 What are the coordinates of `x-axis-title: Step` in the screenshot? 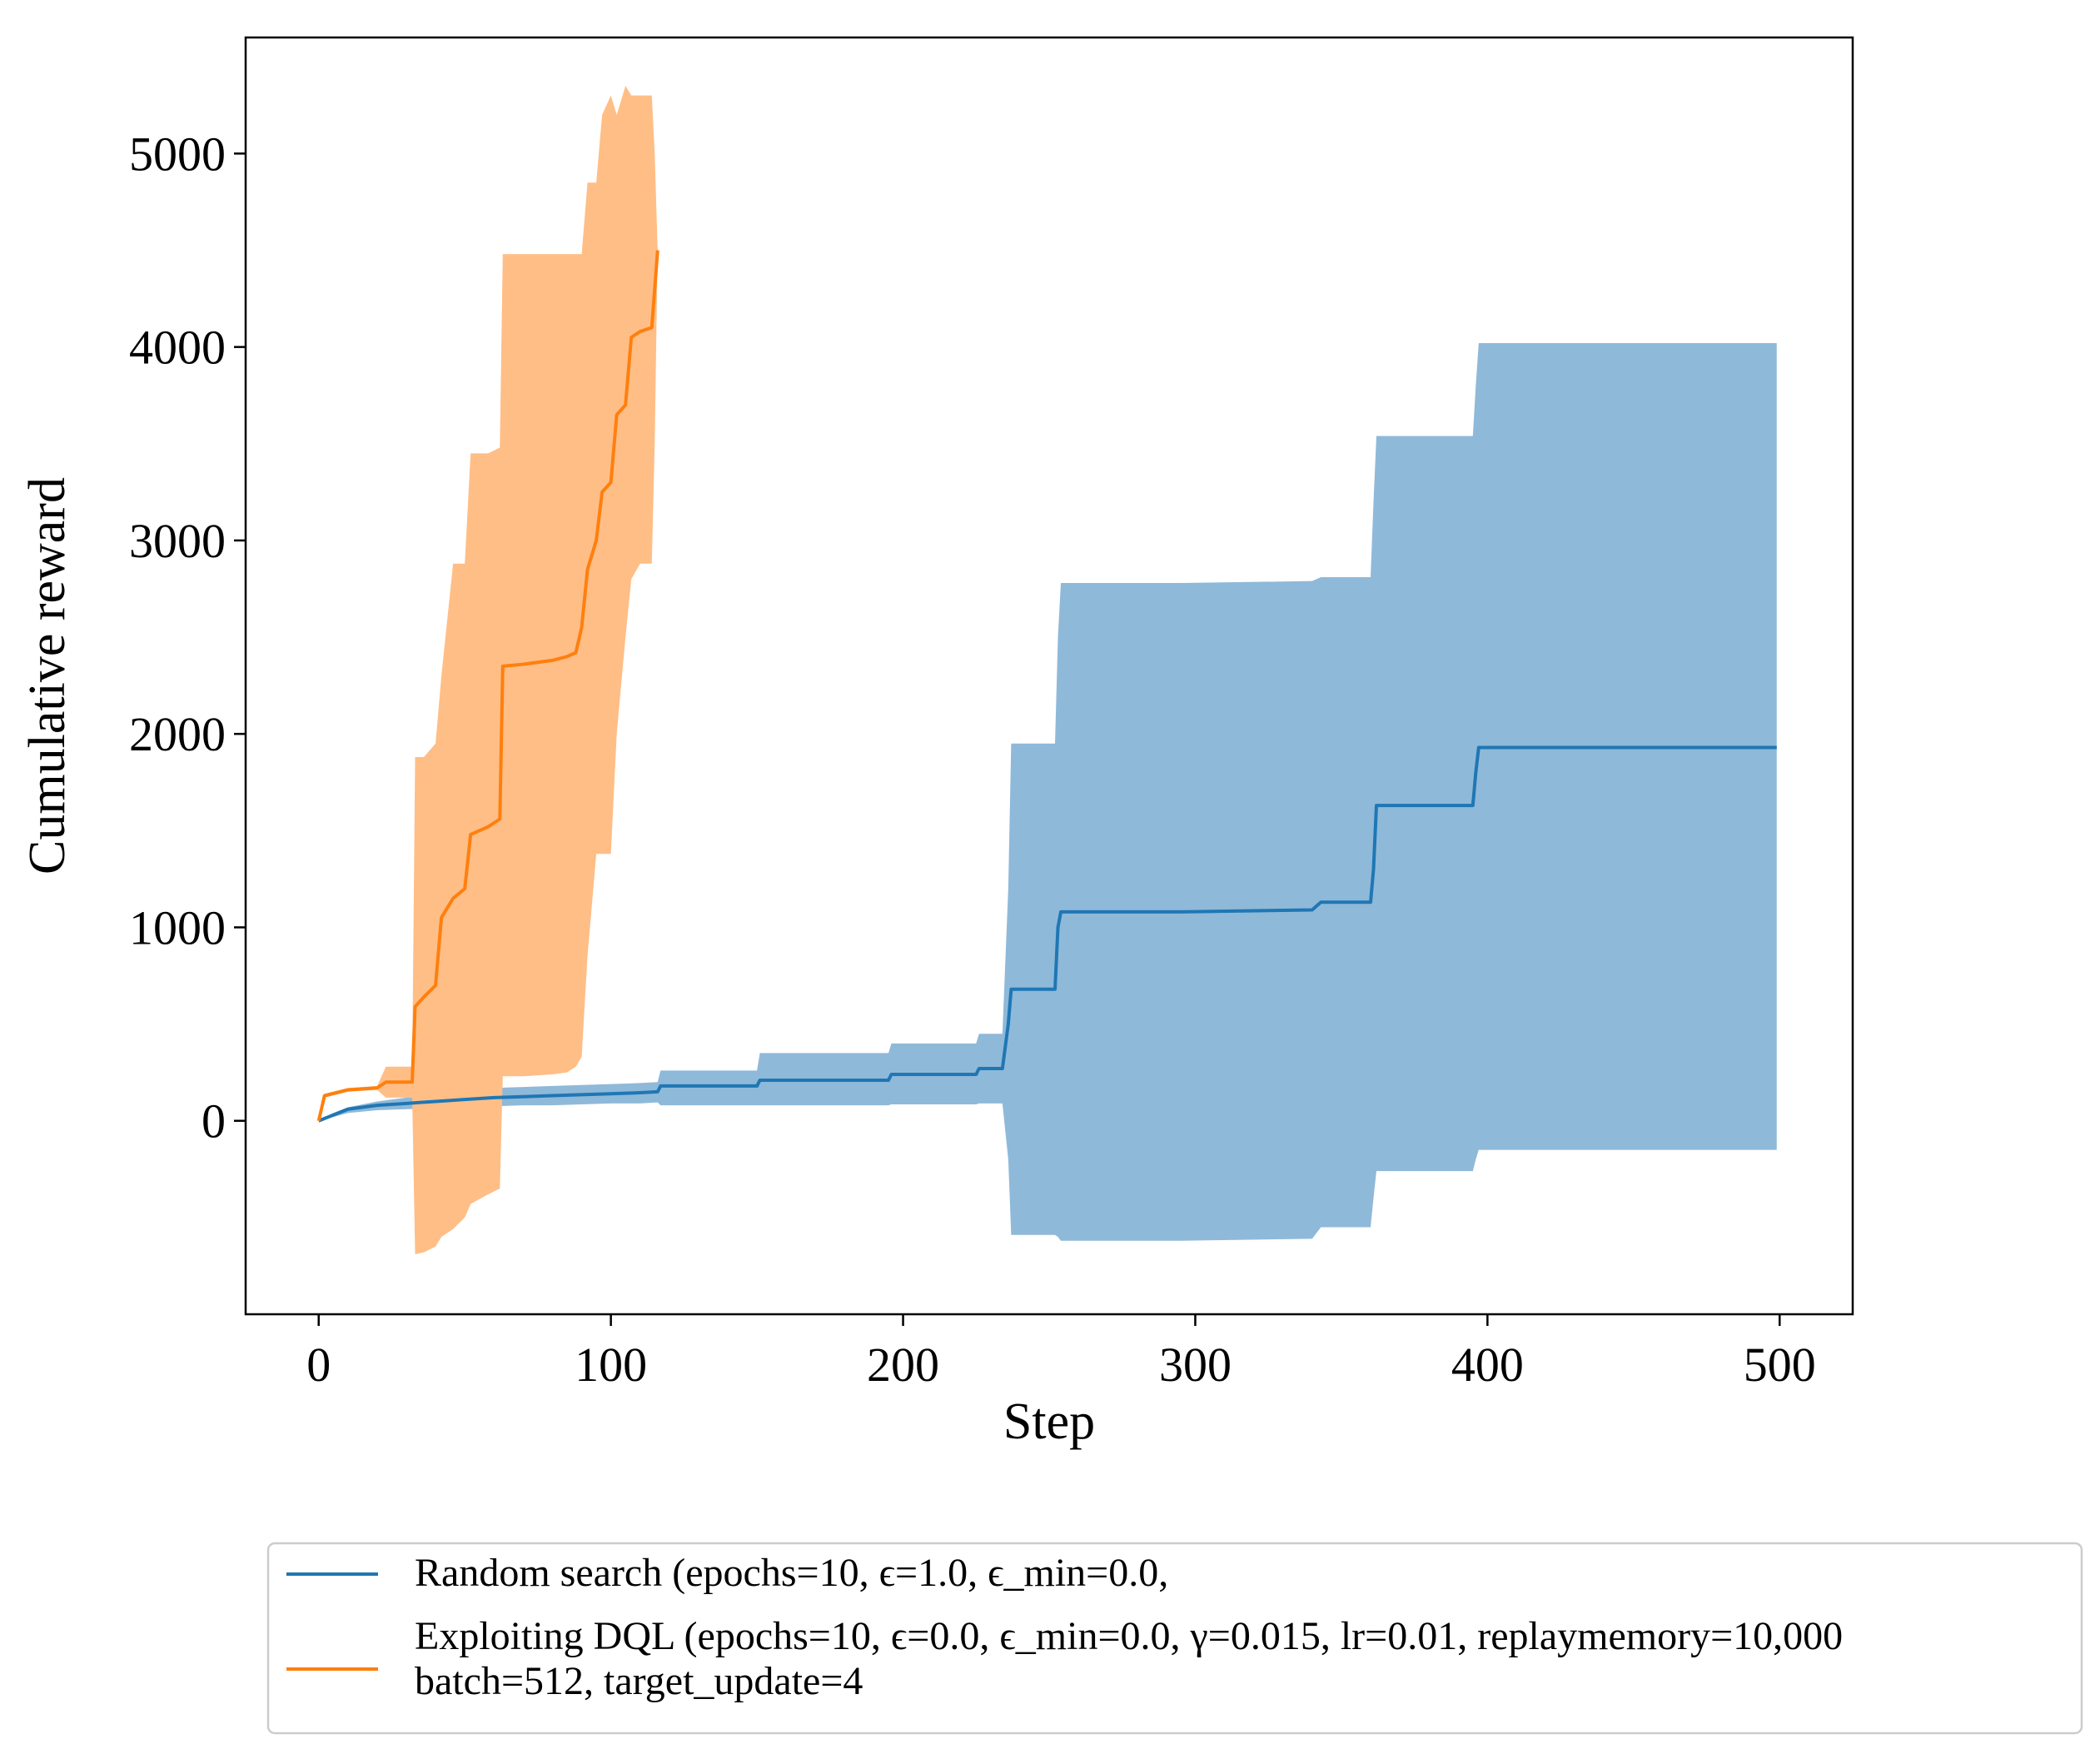 It's located at (1049, 1421).